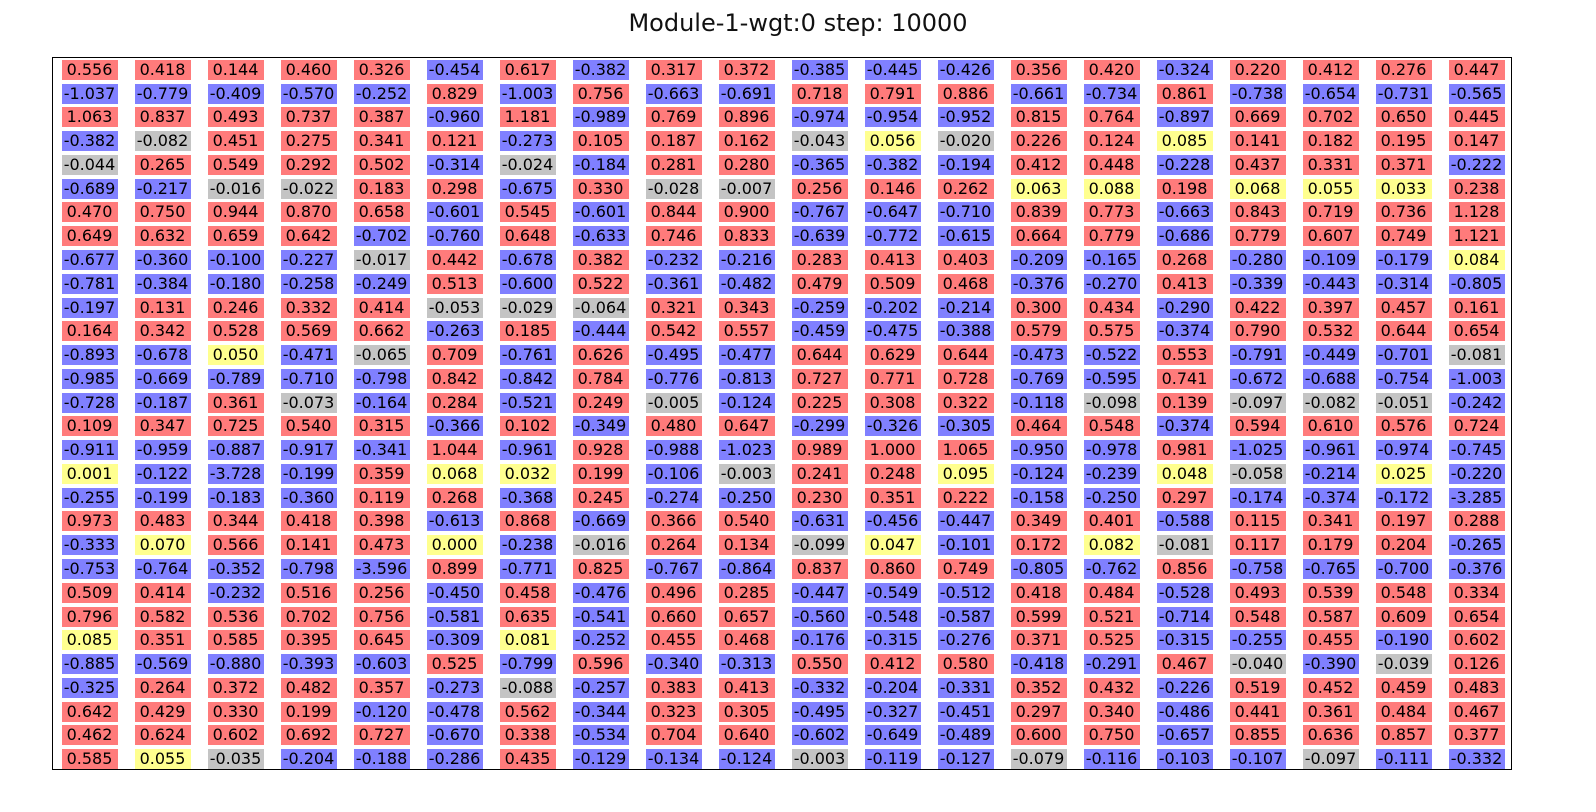 The width and height of the screenshot is (1596, 812). What do you see at coordinates (308, 378) in the screenshot?
I see `heatmap-cell: -0.710` at bounding box center [308, 378].